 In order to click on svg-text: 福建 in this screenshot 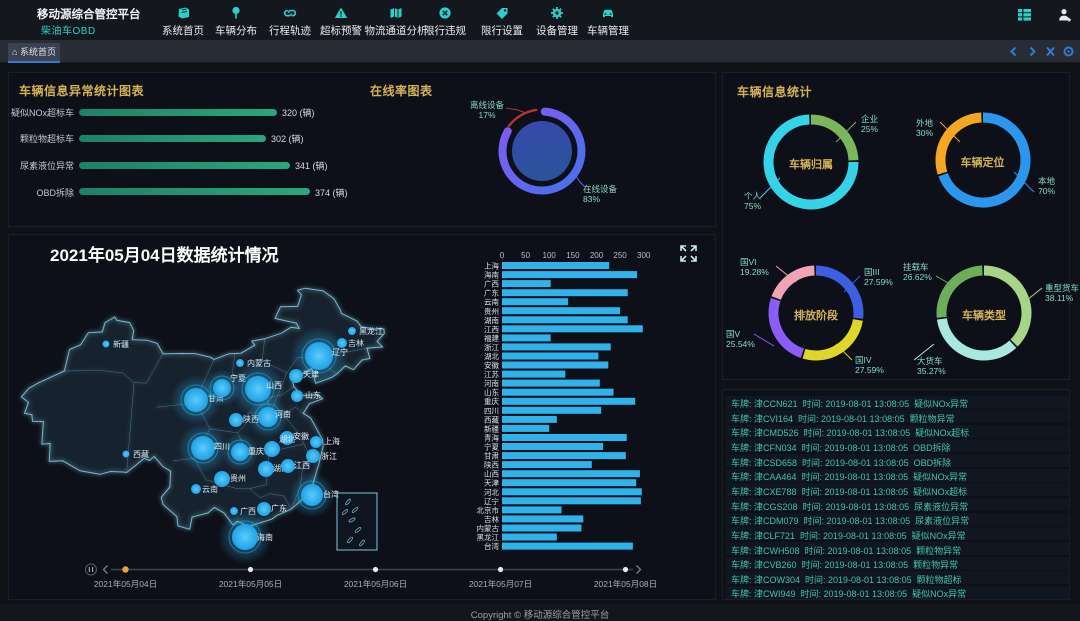, I will do `click(491, 338)`.